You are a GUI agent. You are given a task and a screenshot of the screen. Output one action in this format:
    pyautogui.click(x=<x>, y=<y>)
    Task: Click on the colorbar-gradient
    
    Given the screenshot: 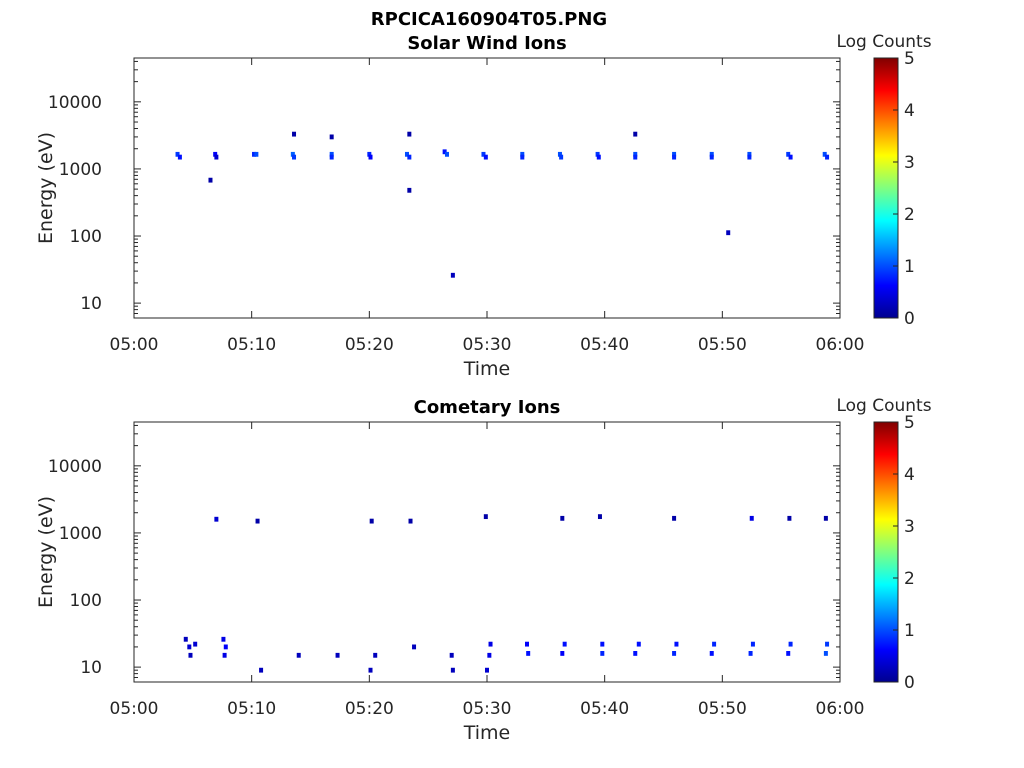 What is the action you would take?
    pyautogui.click(x=886, y=188)
    